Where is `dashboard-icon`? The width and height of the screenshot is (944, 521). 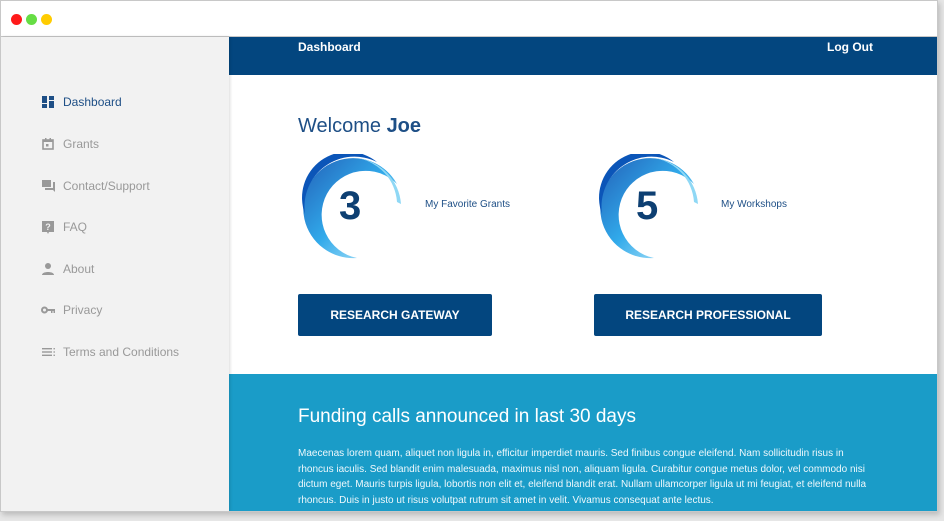 dashboard-icon is located at coordinates (48, 102).